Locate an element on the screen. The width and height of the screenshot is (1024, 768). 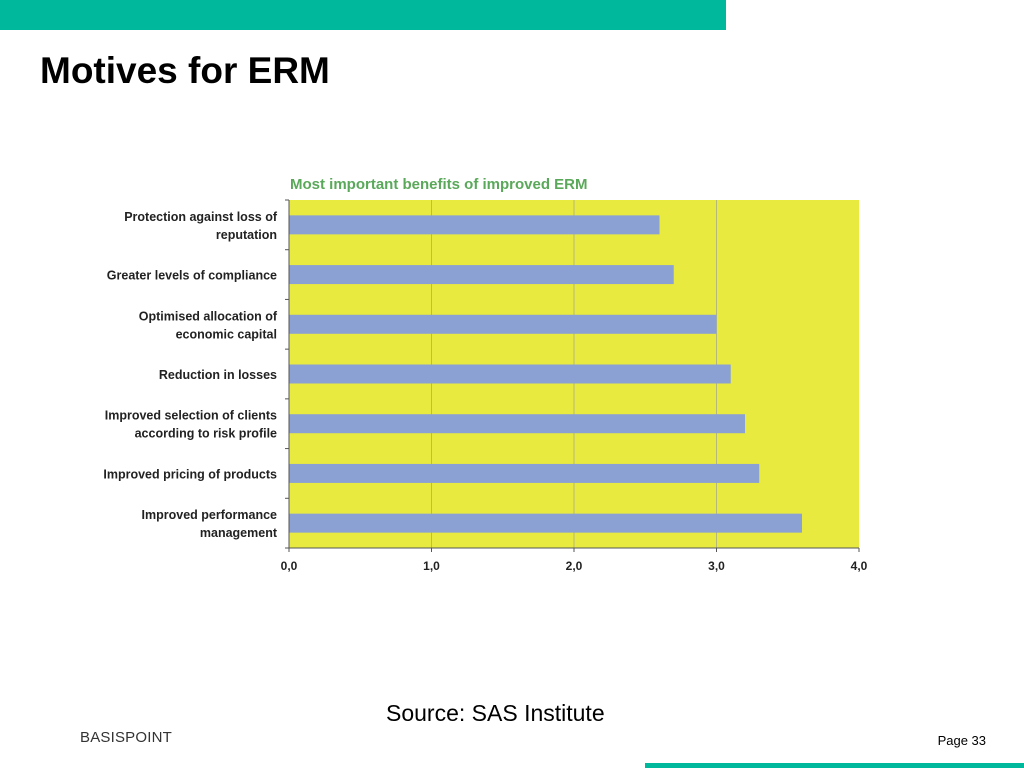
page-number: Page 33 is located at coordinates (961, 740).